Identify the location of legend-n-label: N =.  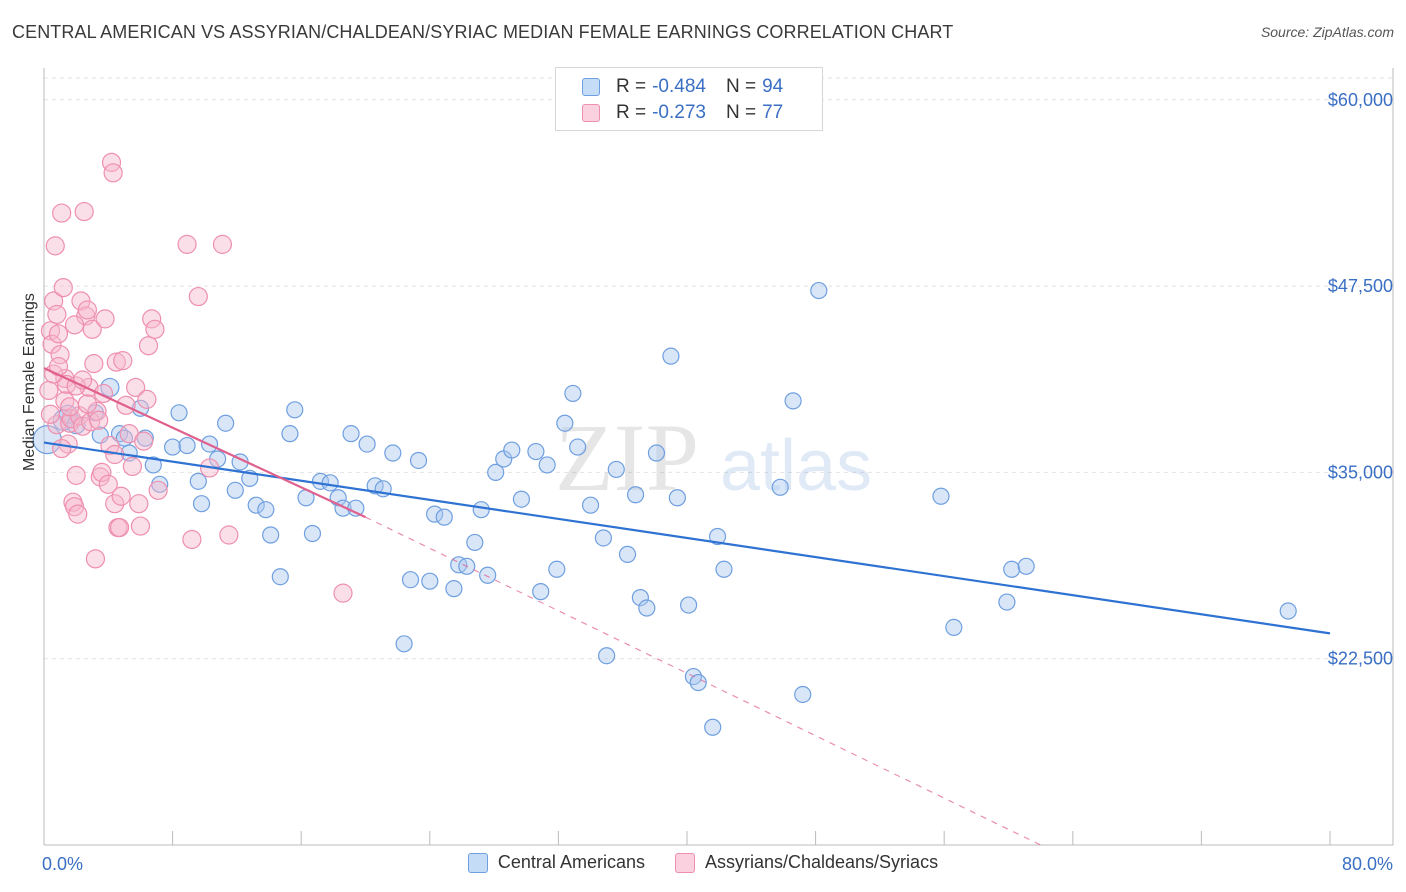
(741, 112).